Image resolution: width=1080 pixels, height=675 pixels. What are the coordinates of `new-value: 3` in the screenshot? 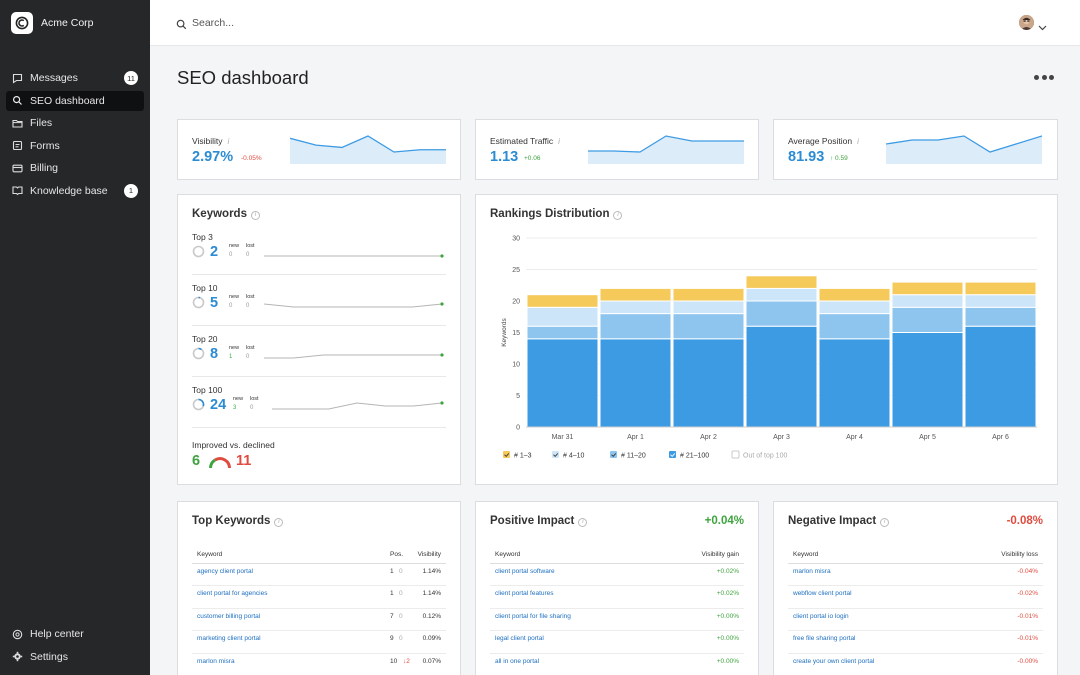 It's located at (235, 408).